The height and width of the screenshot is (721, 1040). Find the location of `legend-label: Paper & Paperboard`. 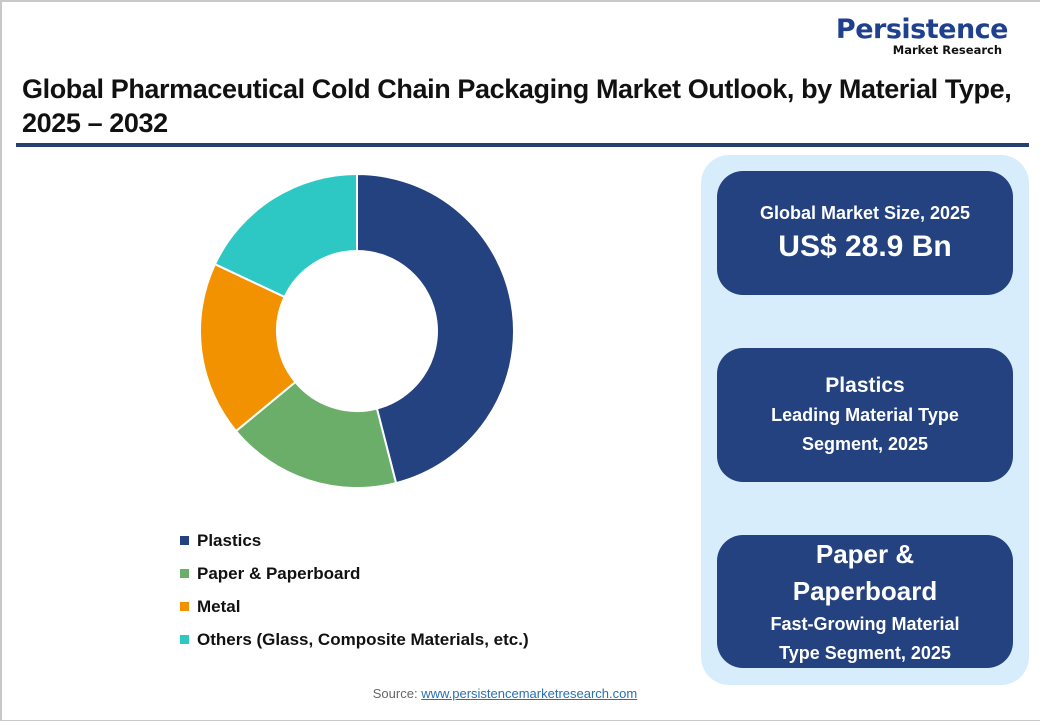

legend-label: Paper & Paperboard is located at coordinates (279, 573).